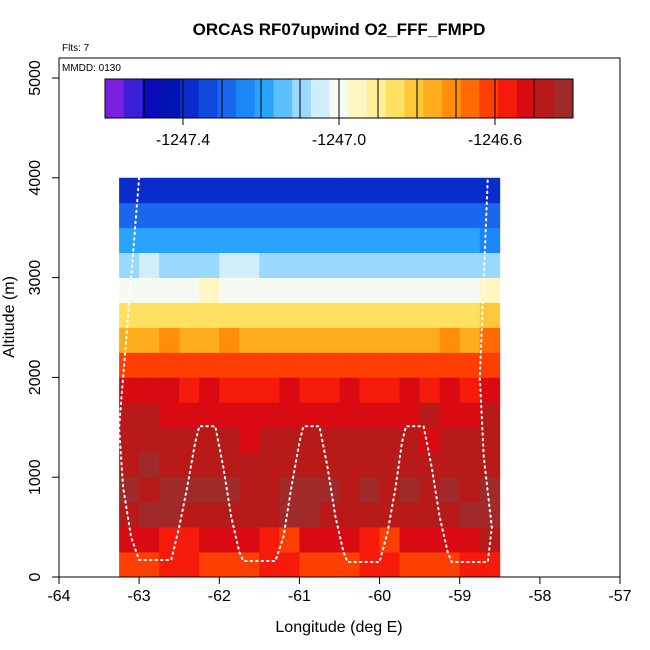  I want to click on flights-note: Flts: 7, so click(76, 48).